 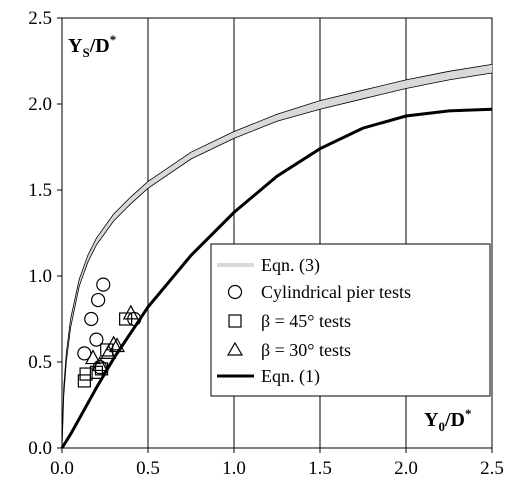 What do you see at coordinates (148, 468) in the screenshot?
I see `x-tick-label: 0.5` at bounding box center [148, 468].